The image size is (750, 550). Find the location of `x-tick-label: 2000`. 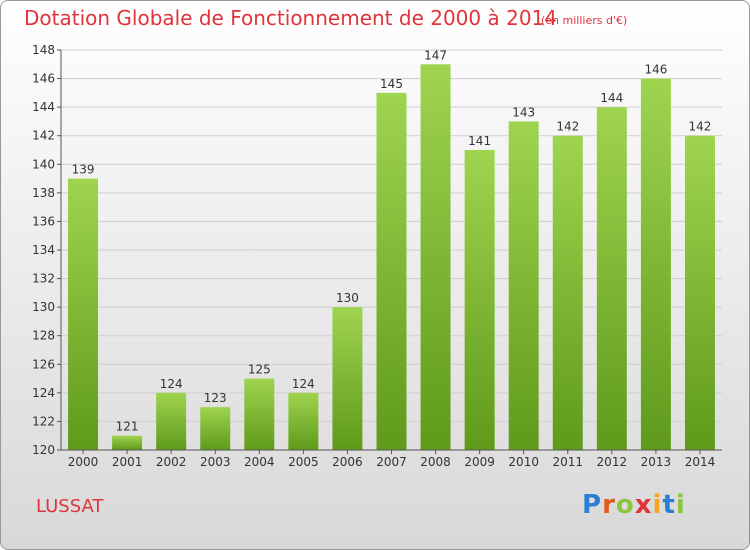

x-tick-label: 2000 is located at coordinates (83, 462).